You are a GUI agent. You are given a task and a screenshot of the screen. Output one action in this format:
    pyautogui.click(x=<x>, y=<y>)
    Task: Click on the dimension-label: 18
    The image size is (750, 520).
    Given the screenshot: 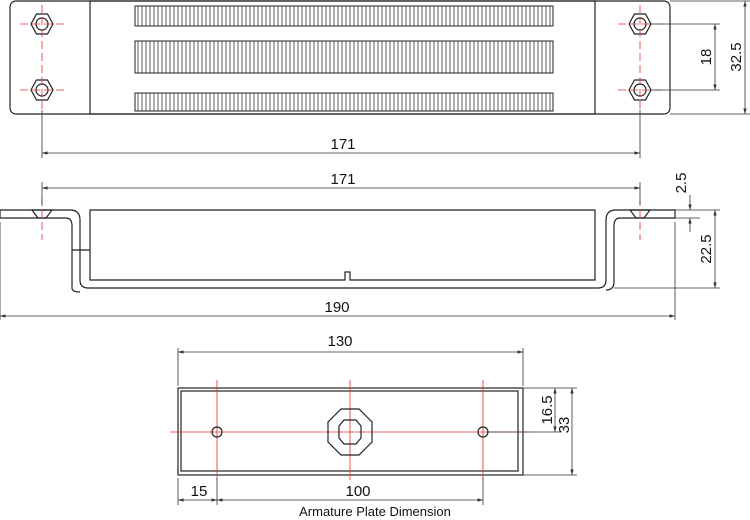 What is the action you would take?
    pyautogui.click(x=706, y=57)
    